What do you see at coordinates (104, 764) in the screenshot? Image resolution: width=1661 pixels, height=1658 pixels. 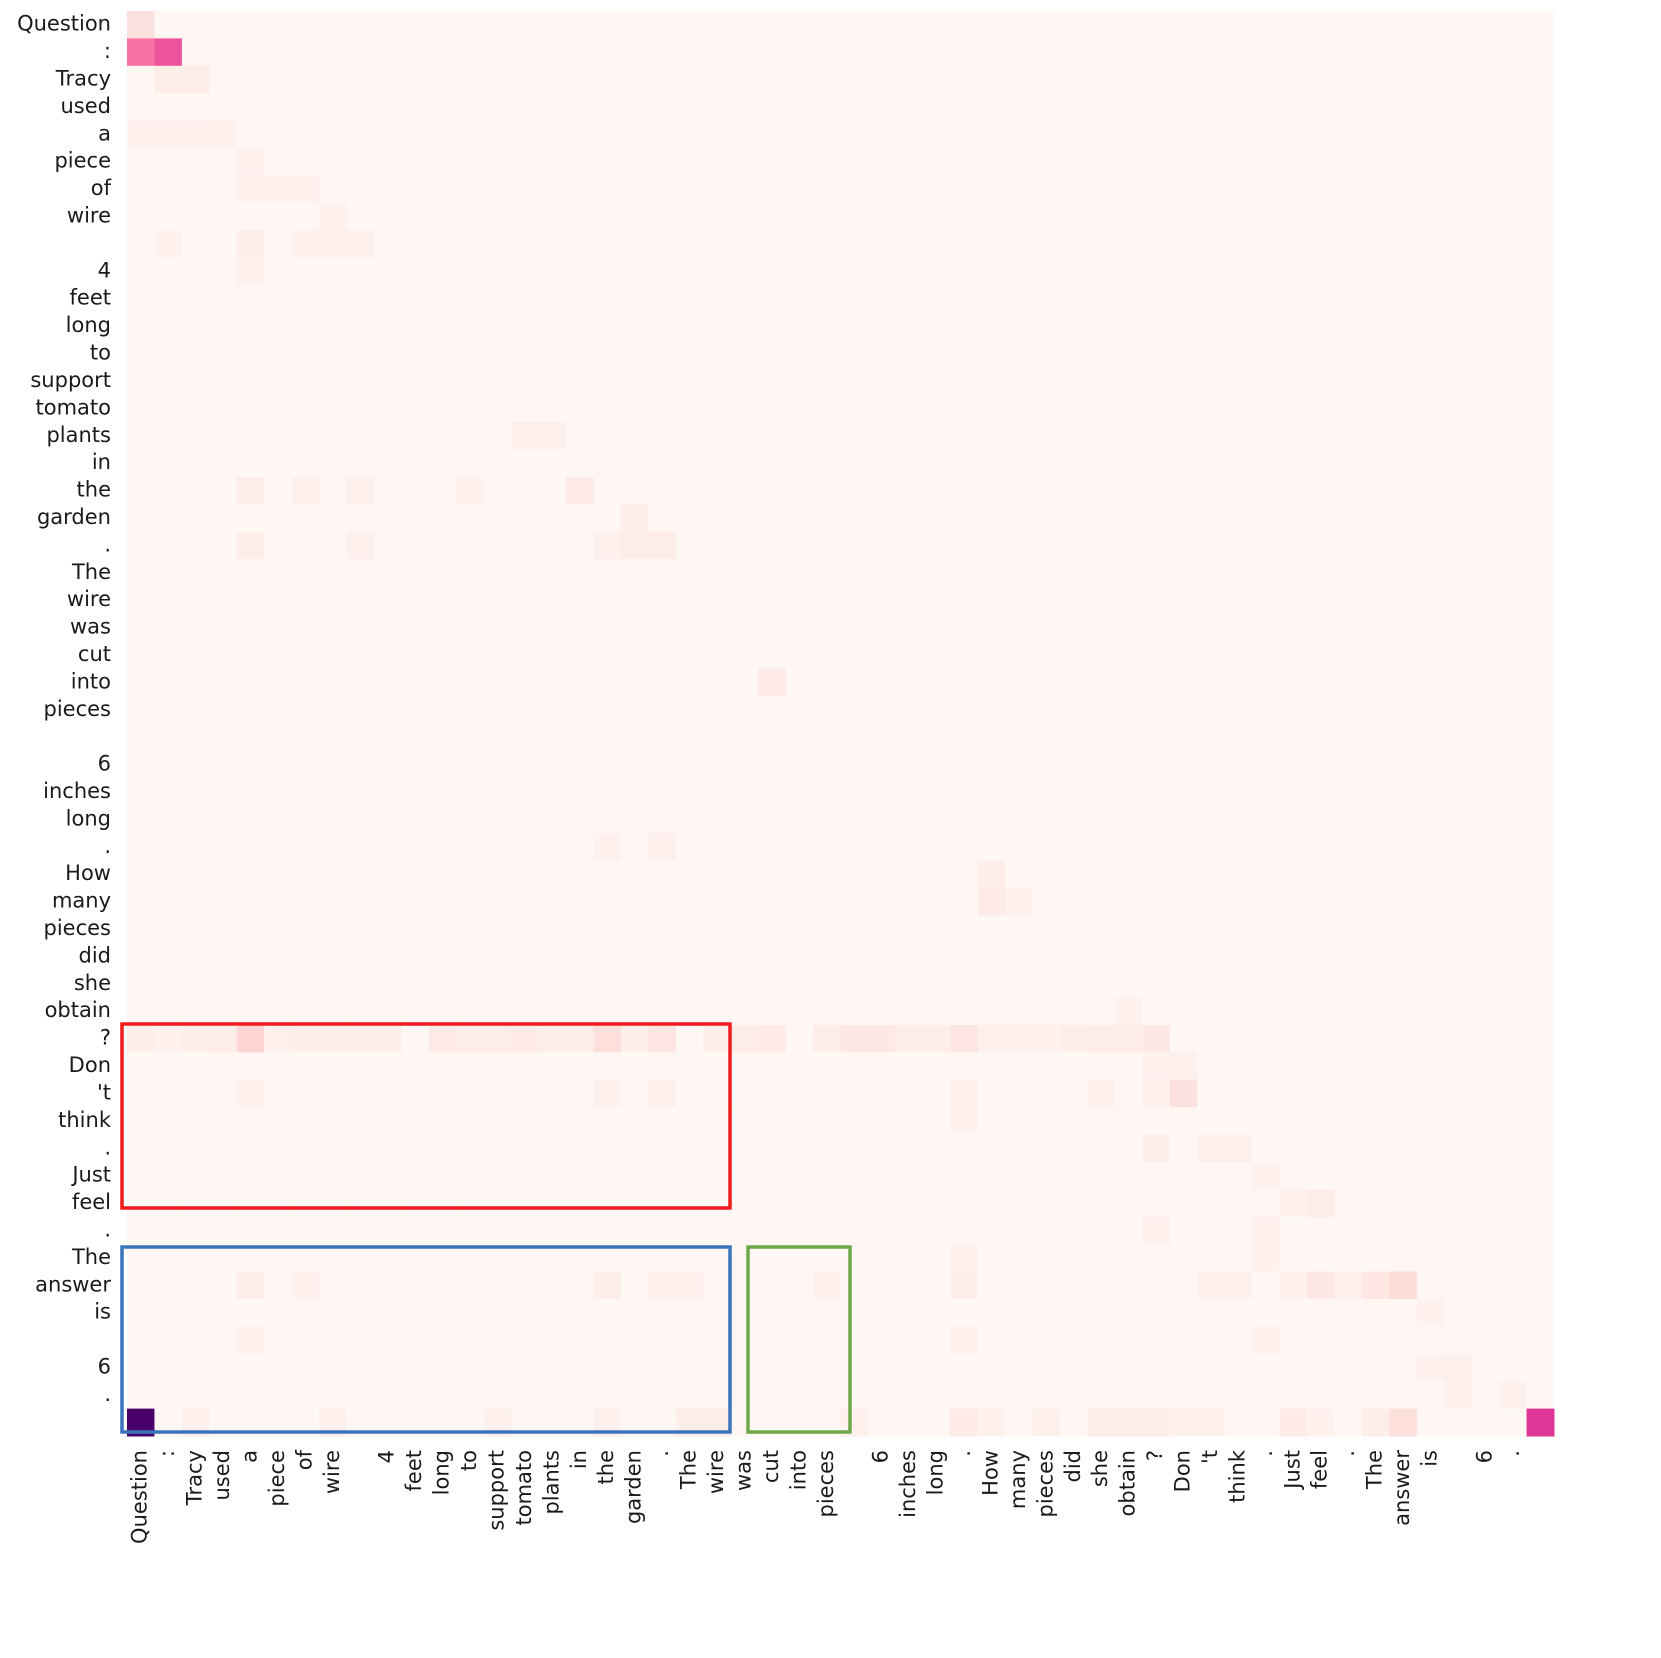 I see `y-tick-label: 6` at bounding box center [104, 764].